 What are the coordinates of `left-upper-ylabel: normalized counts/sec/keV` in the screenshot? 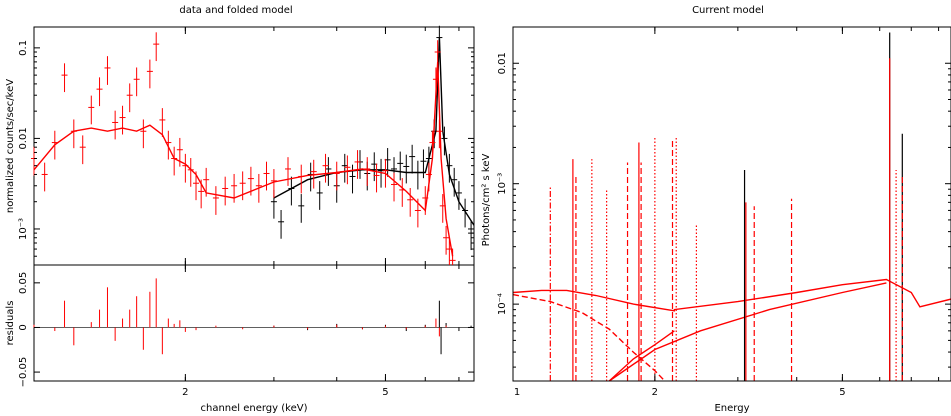 It's located at (10, 146).